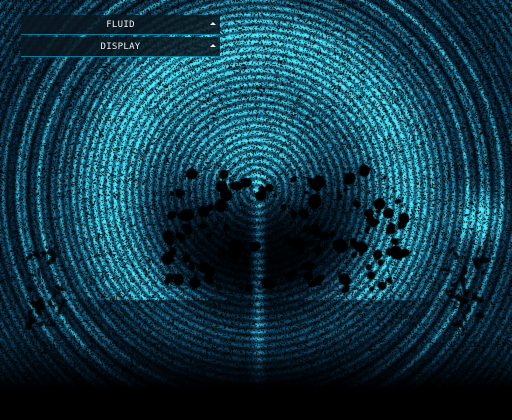 This screenshot has width=512, height=420. I want to click on controls-panel: FLUID DISPLAY, so click(120, 37).